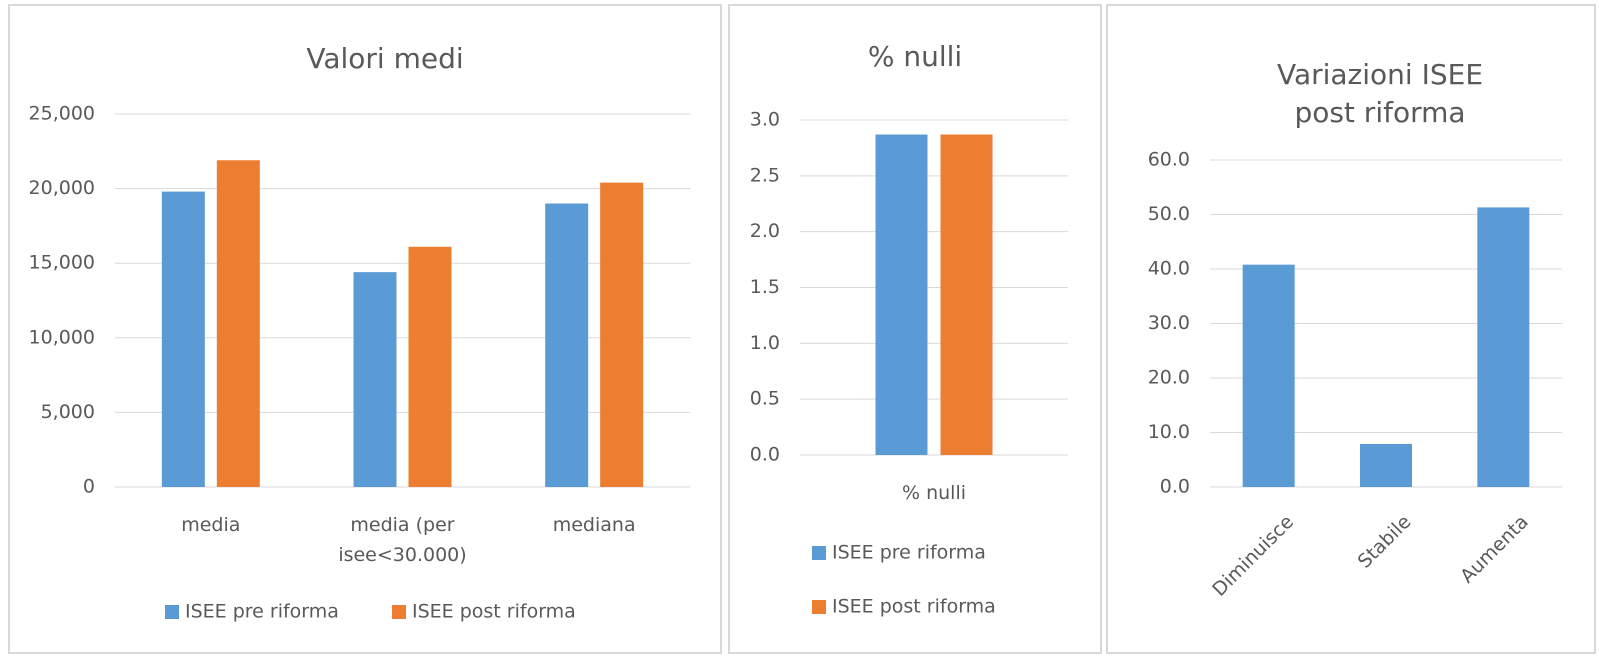 Image resolution: width=1599 pixels, height=667 pixels. What do you see at coordinates (765, 231) in the screenshot?
I see `y-tick-label: 2.0` at bounding box center [765, 231].